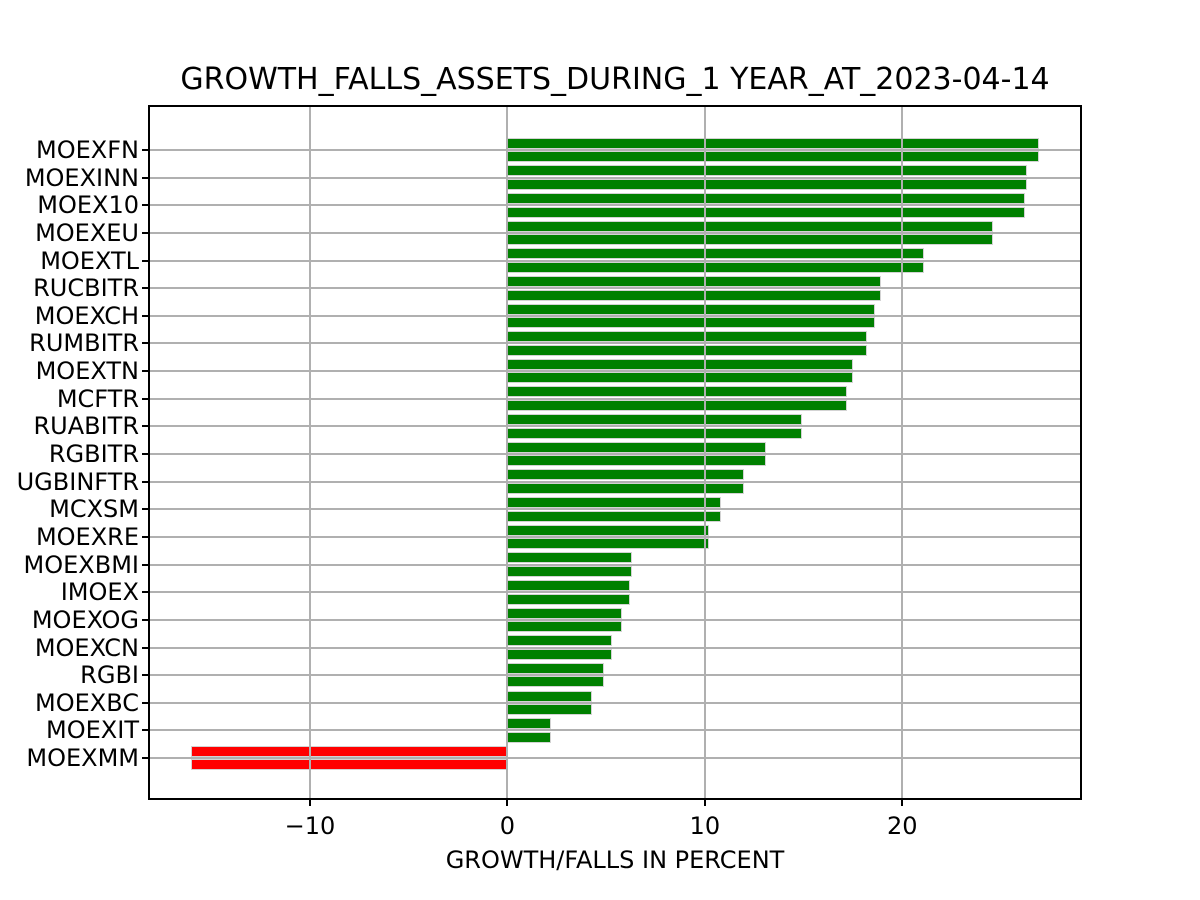 The height and width of the screenshot is (900, 1200). What do you see at coordinates (146, 564) in the screenshot?
I see `y-tick-MOEXBMI` at bounding box center [146, 564].